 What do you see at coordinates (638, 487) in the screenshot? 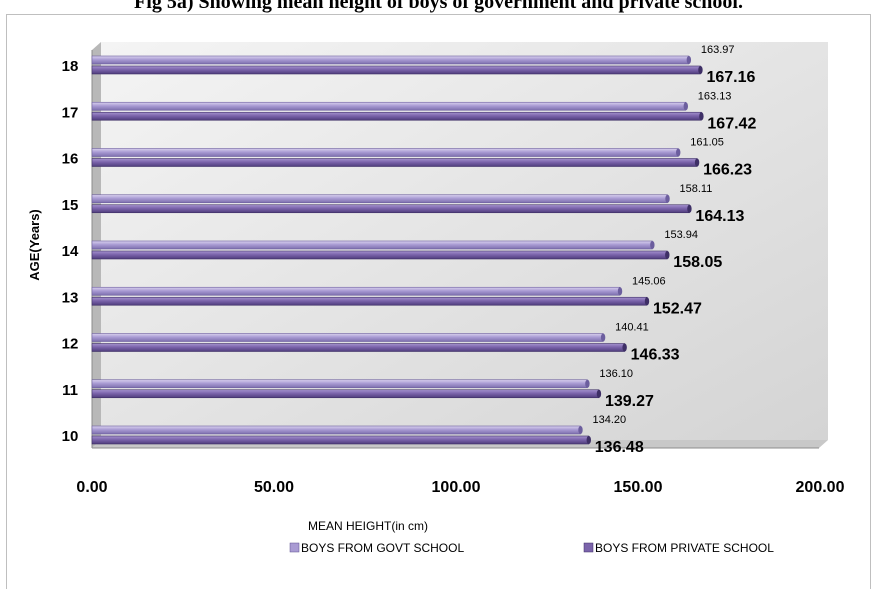
I see `x-tick-label: 150.00` at bounding box center [638, 487].